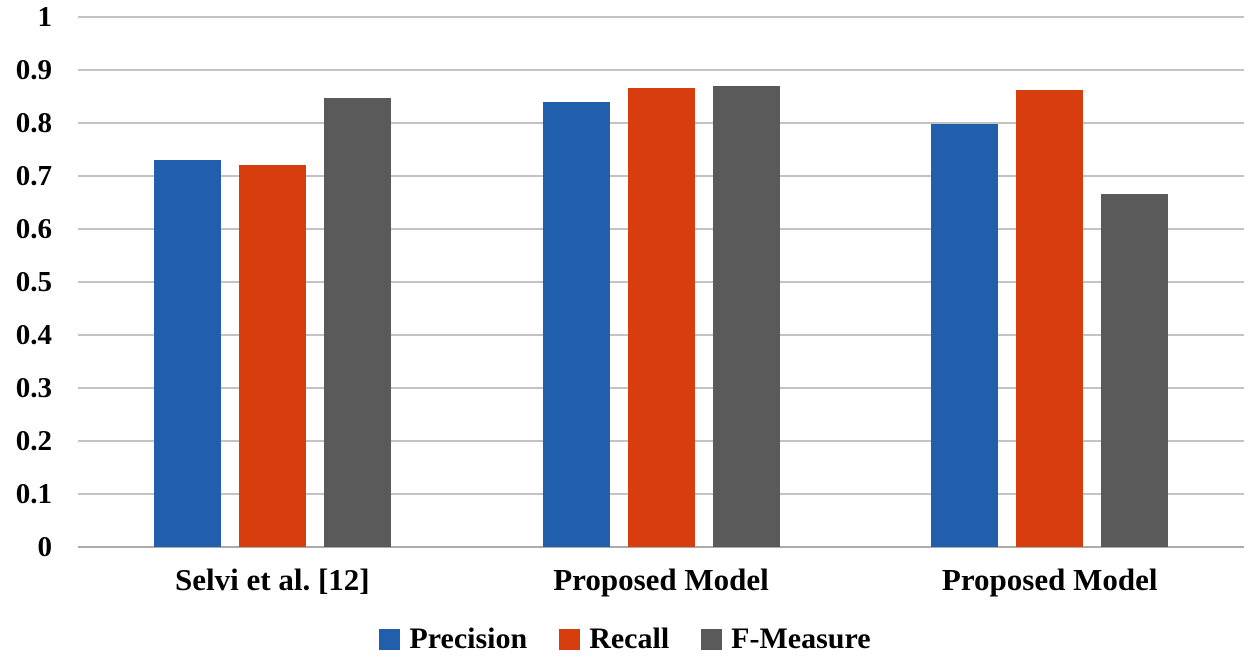 This screenshot has height=671, width=1250. Describe the element at coordinates (45, 17) in the screenshot. I see `y-tick-label: 1` at that location.